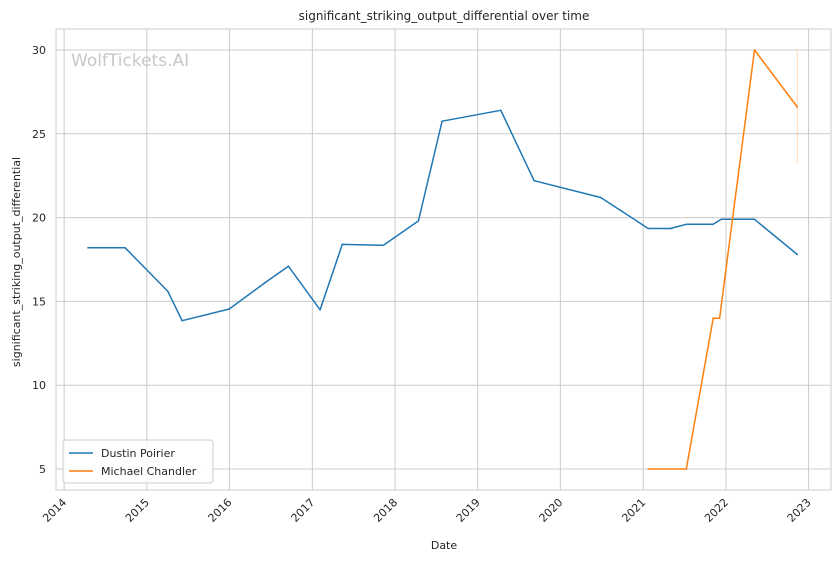 The height and width of the screenshot is (565, 840). Describe the element at coordinates (138, 453) in the screenshot. I see `legend-label-dustin-poirier: Dustin Poirier` at that location.